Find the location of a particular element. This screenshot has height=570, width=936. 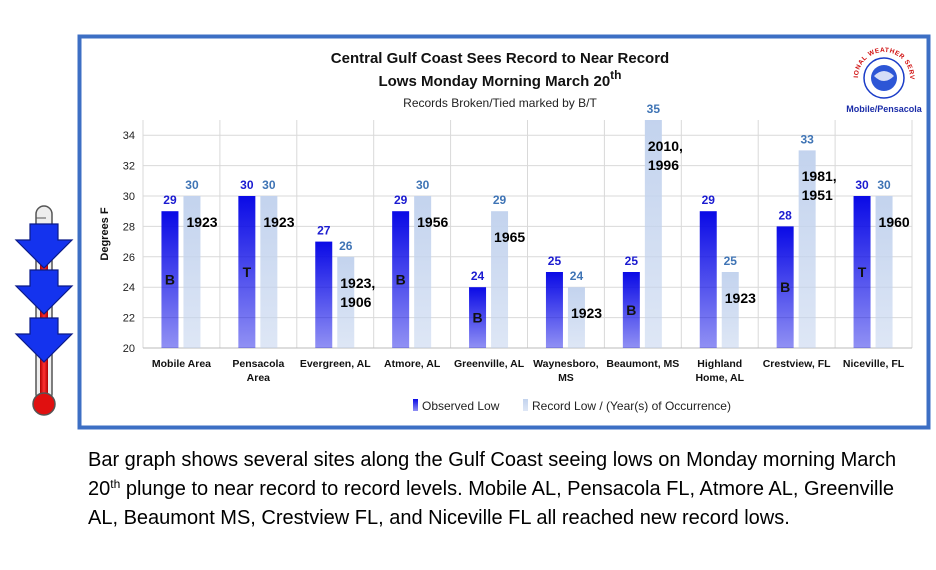

y-axis-label: Degrees F is located at coordinates (105, 233).